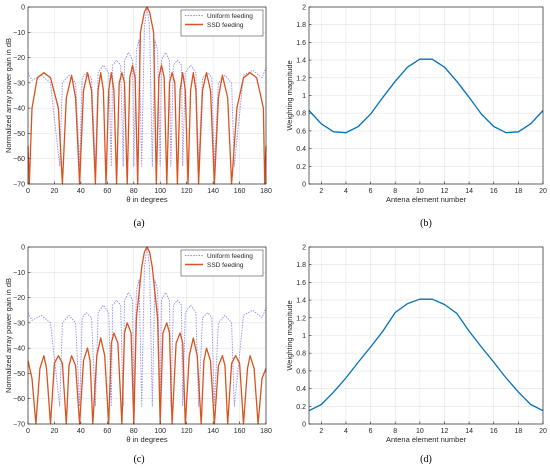 The image size is (550, 470). Describe the element at coordinates (395, 431) in the screenshot. I see `x-tick-label: 8` at that location.